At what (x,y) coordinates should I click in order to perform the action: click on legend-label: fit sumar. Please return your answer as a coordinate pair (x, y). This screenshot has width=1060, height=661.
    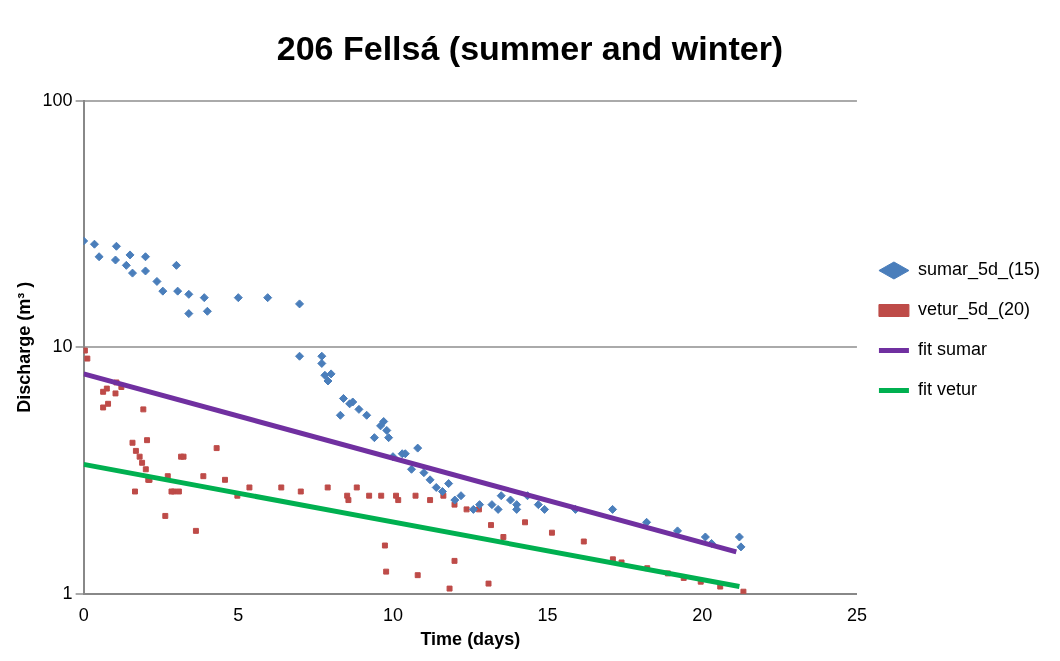
    Looking at the image, I should click on (952, 349).